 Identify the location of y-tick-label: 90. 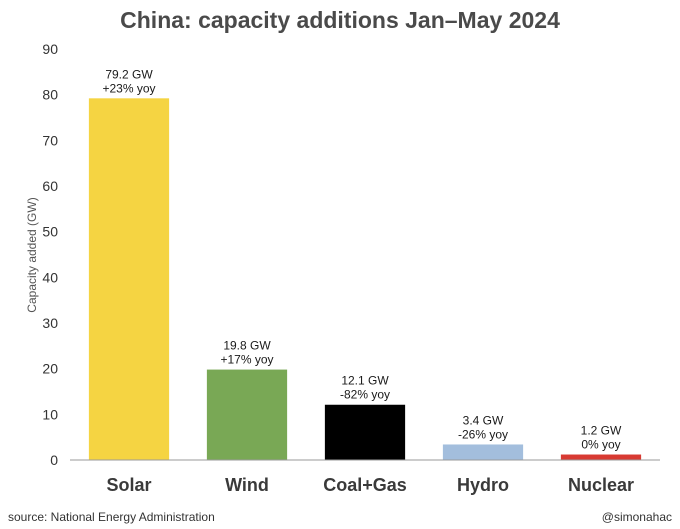
(50, 49).